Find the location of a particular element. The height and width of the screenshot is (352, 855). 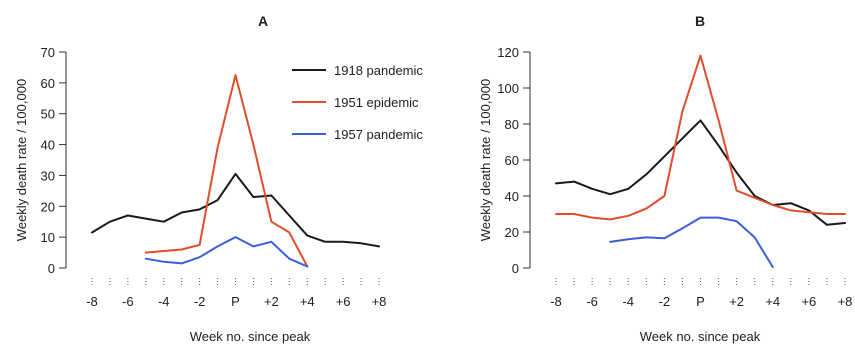

panel-b-title: B is located at coordinates (700, 21).